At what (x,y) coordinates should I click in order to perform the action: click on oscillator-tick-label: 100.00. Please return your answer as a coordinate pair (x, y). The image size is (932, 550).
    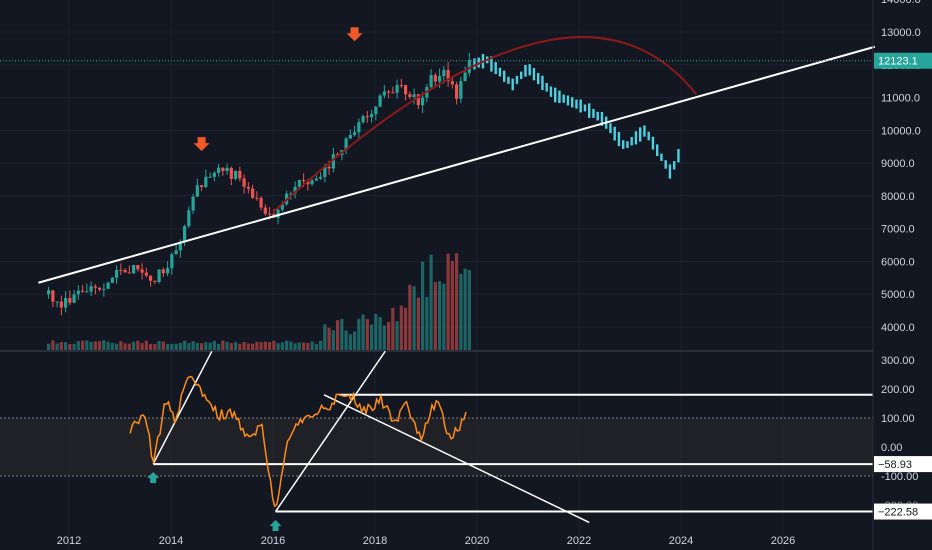
    Looking at the image, I should click on (898, 419).